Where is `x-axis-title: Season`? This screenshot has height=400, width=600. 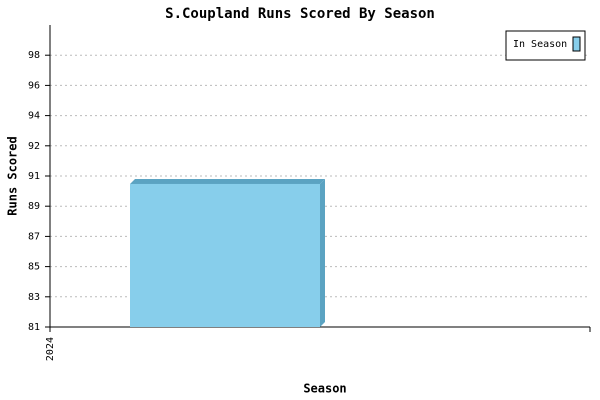
x-axis-title: Season is located at coordinates (324, 389).